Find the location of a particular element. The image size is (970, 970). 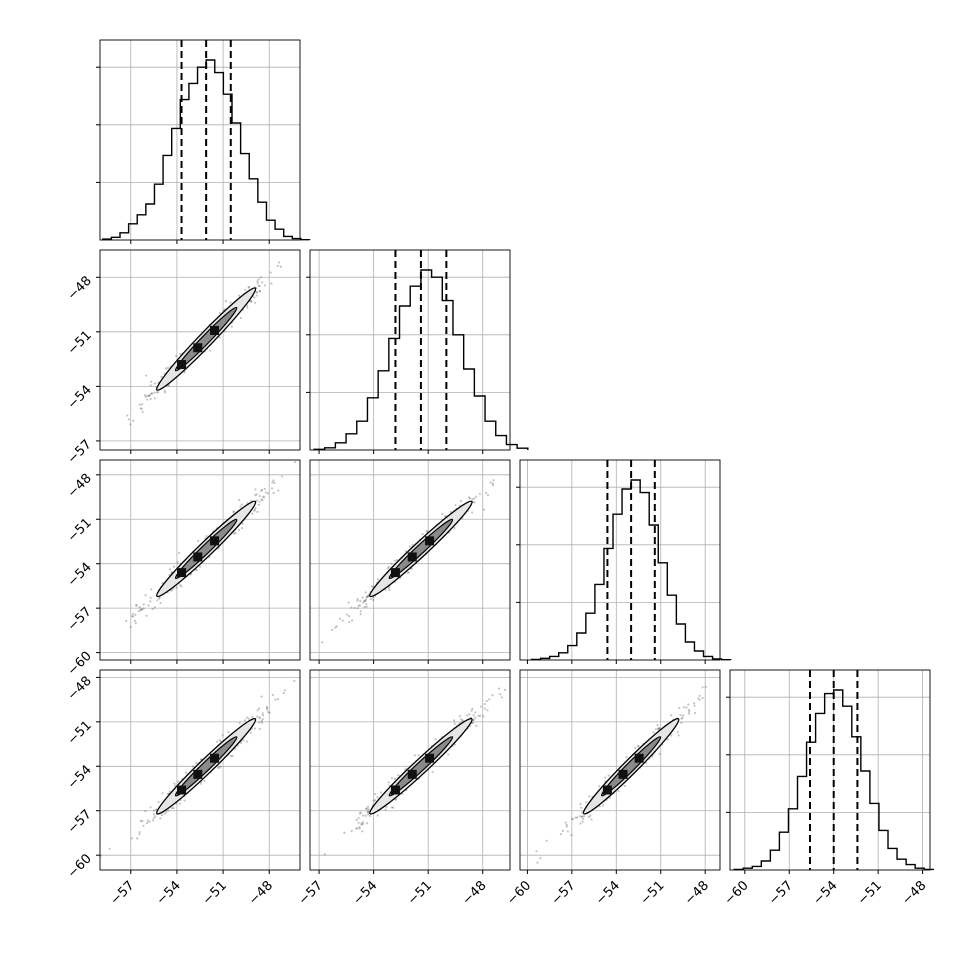

scatter-panel-2-0: −48 −51 −54 −57 −60 is located at coordinates (183, 569).